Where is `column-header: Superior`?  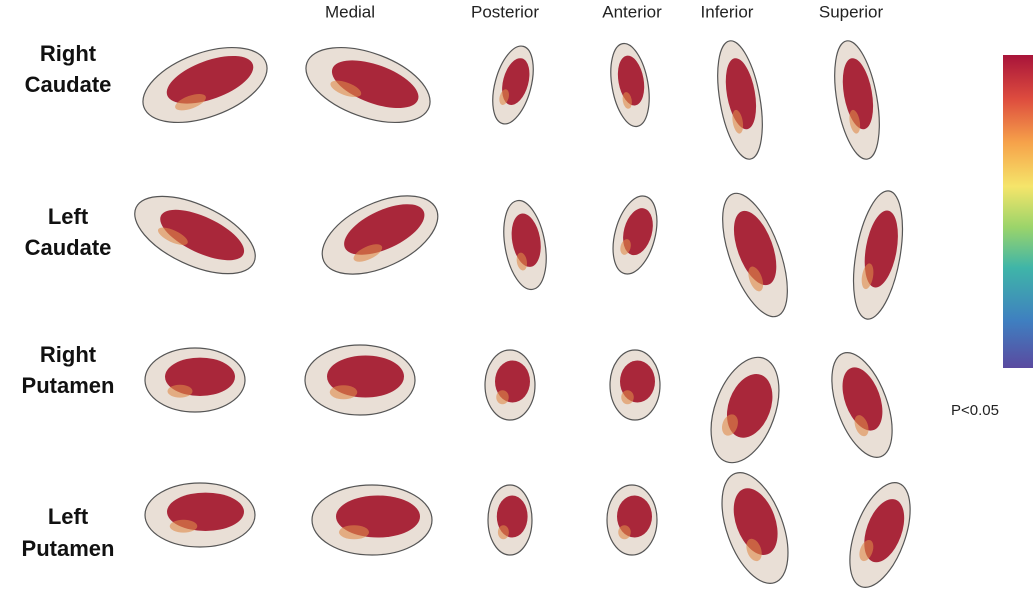 column-header: Superior is located at coordinates (851, 11).